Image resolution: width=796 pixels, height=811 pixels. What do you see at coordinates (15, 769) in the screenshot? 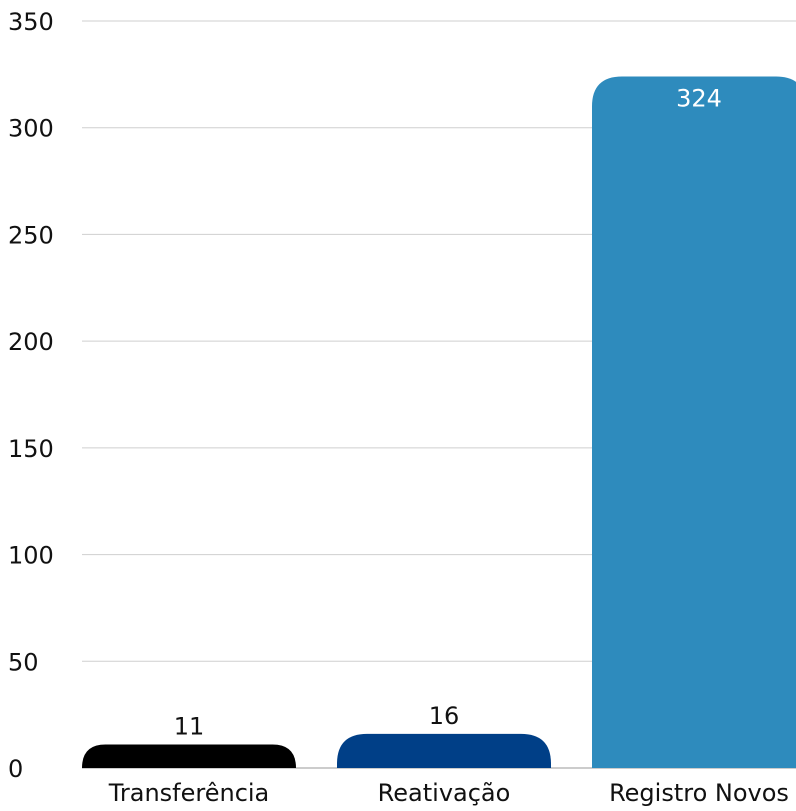
I see `y-tick-label: 0` at bounding box center [15, 769].